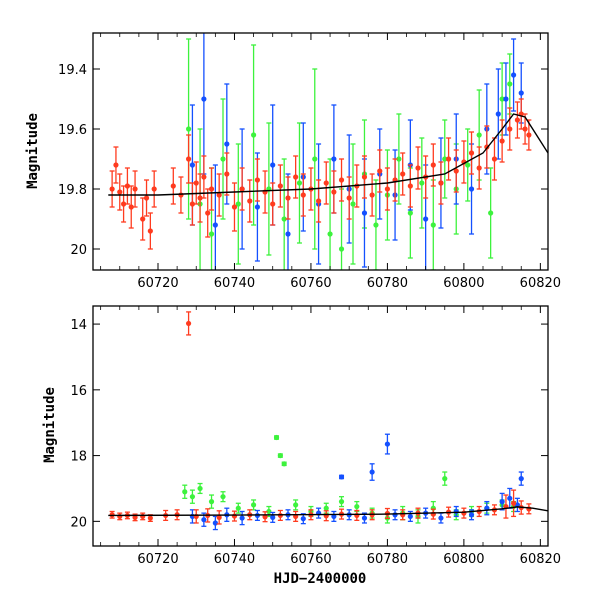 This screenshot has height=600, width=600. Describe the element at coordinates (540, 283) in the screenshot. I see `top-x-tick-label: 60820` at that location.